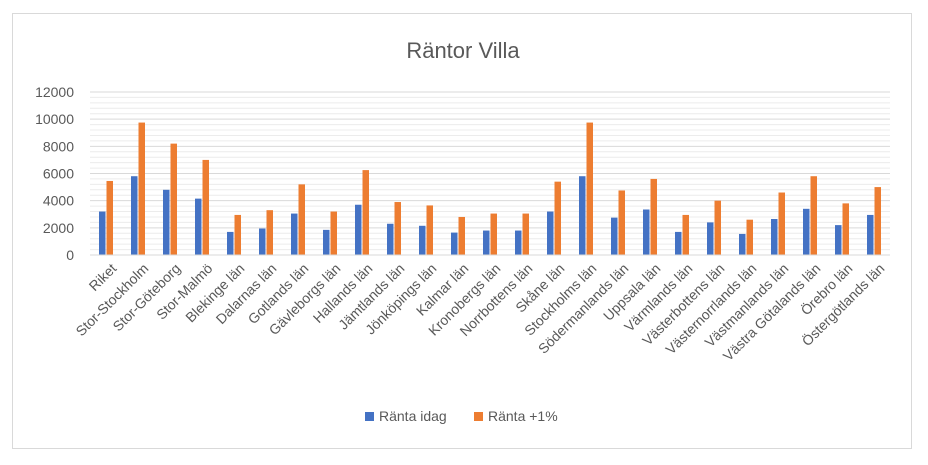 The image size is (928, 465). What do you see at coordinates (54, 119) in the screenshot?
I see `y-tick-label: 10000` at bounding box center [54, 119].